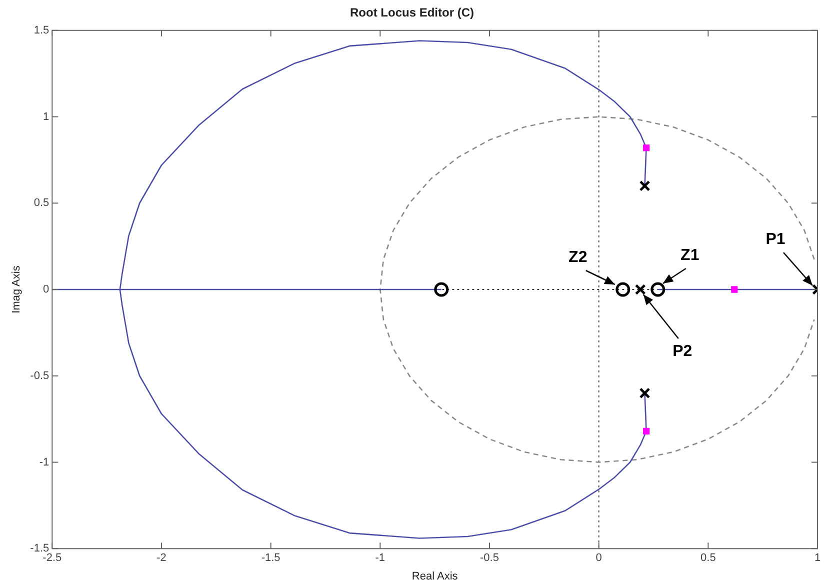 The height and width of the screenshot is (583, 826). Describe the element at coordinates (578, 257) in the screenshot. I see `annotation: Z2` at that location.